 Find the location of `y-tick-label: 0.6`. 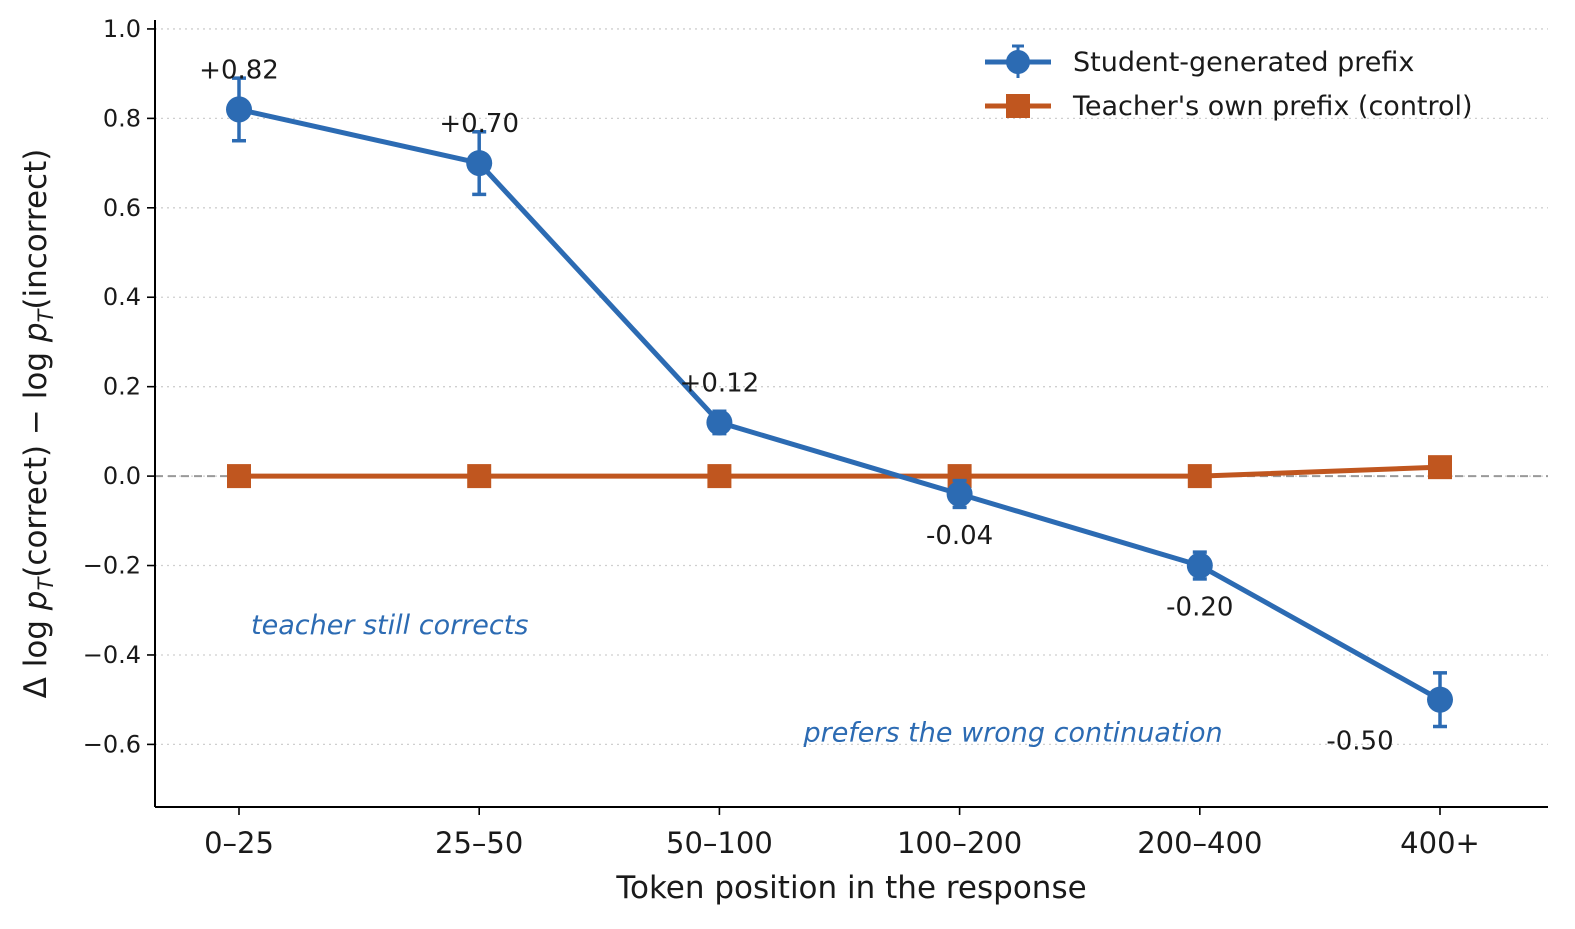

y-tick-label: 0.6 is located at coordinates (122, 208).